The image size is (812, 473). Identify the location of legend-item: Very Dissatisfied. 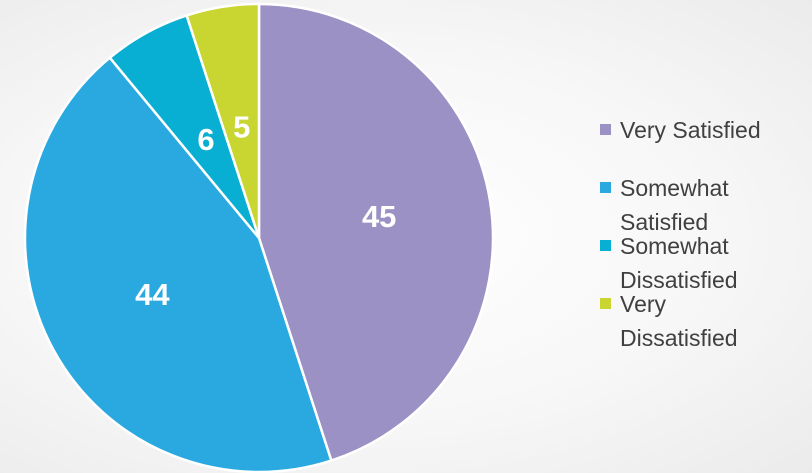
(695, 321).